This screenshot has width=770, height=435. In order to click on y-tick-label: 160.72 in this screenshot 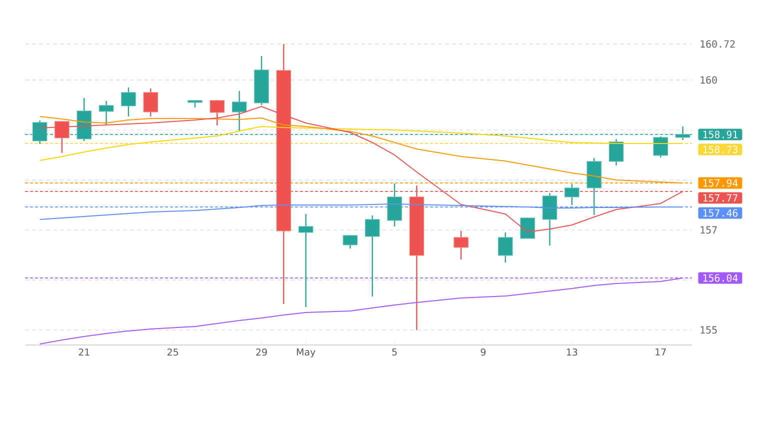, I will do `click(717, 44)`.